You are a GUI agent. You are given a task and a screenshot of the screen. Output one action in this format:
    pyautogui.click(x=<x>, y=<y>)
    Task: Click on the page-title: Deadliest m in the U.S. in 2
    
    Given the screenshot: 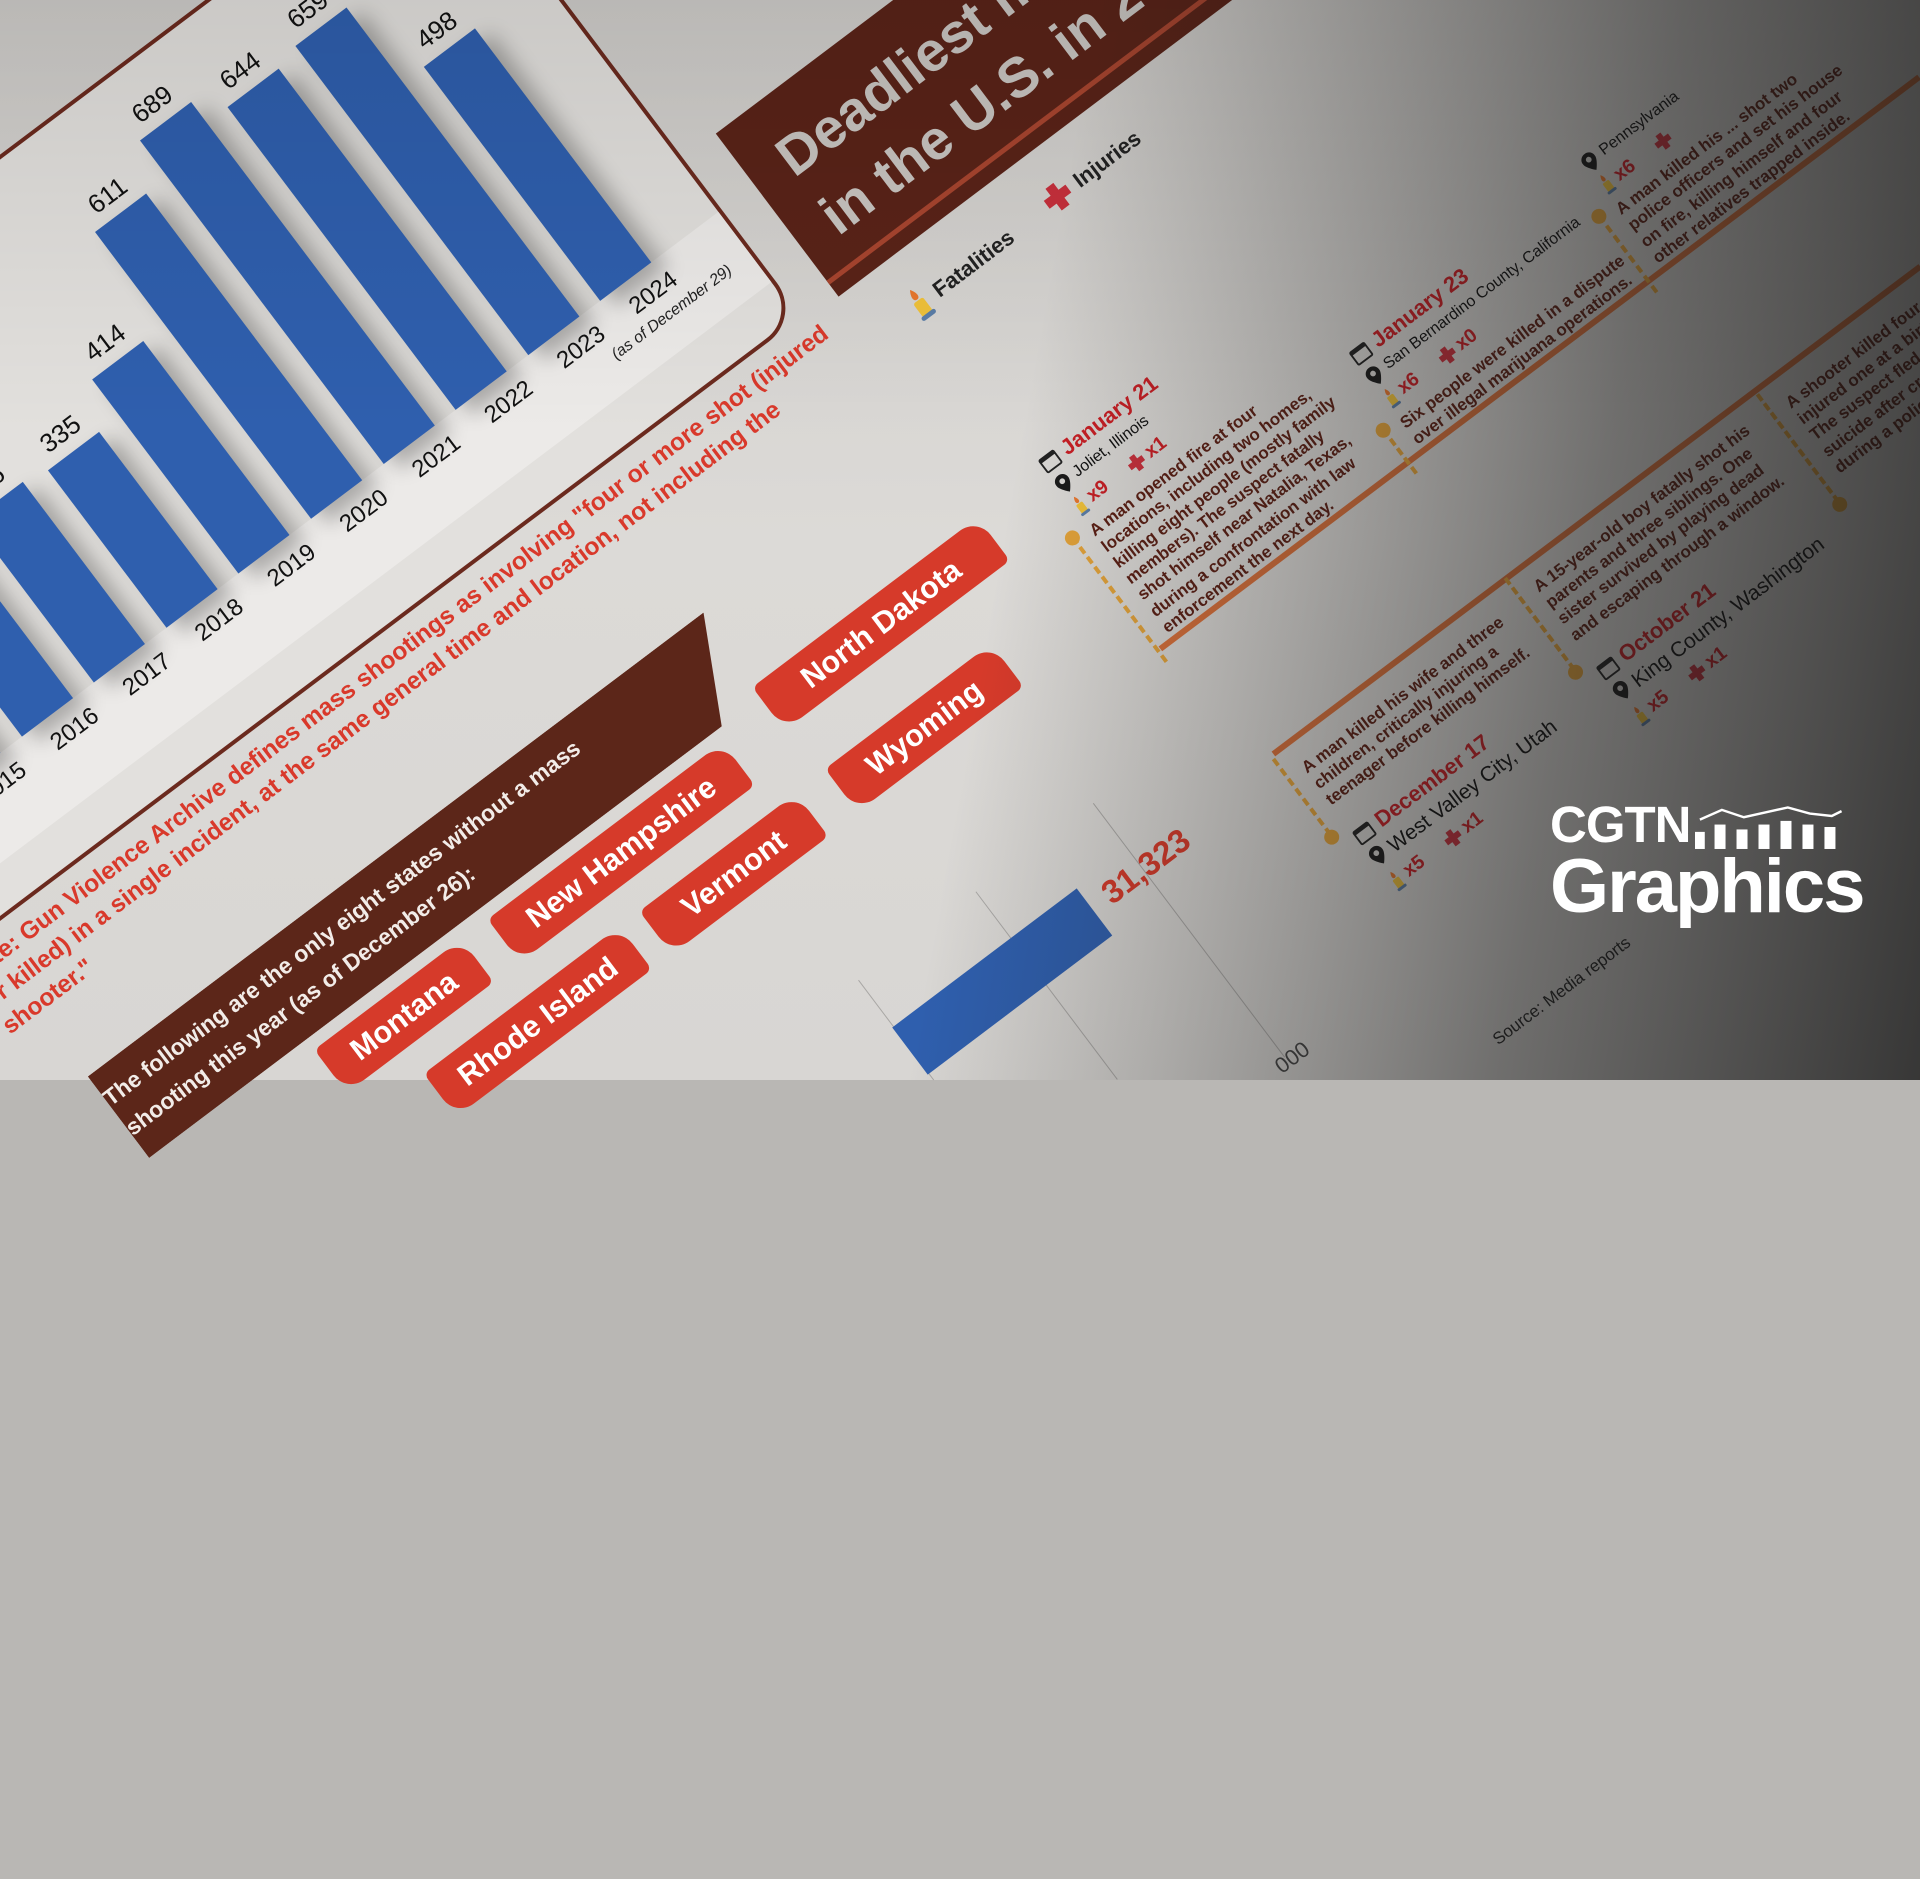 What is the action you would take?
    pyautogui.click(x=959, y=125)
    